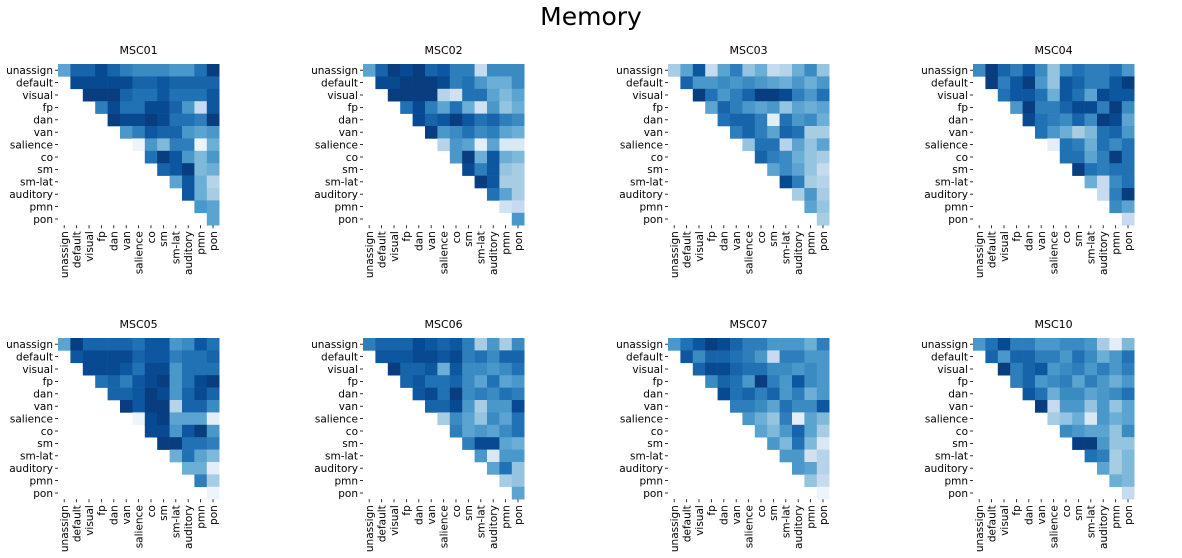 The width and height of the screenshot is (1182, 558). What do you see at coordinates (787, 521) in the screenshot?
I see `x-tick-label: sm-lat` at bounding box center [787, 521].